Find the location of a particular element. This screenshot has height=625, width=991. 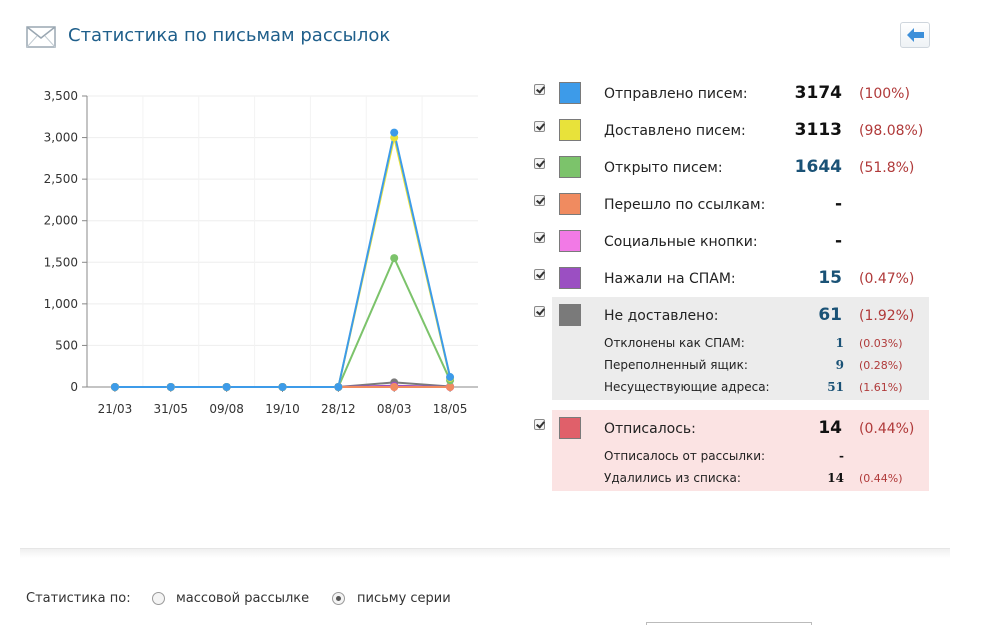

legend-row-label: Перешло по ссылкам: is located at coordinates (685, 205).